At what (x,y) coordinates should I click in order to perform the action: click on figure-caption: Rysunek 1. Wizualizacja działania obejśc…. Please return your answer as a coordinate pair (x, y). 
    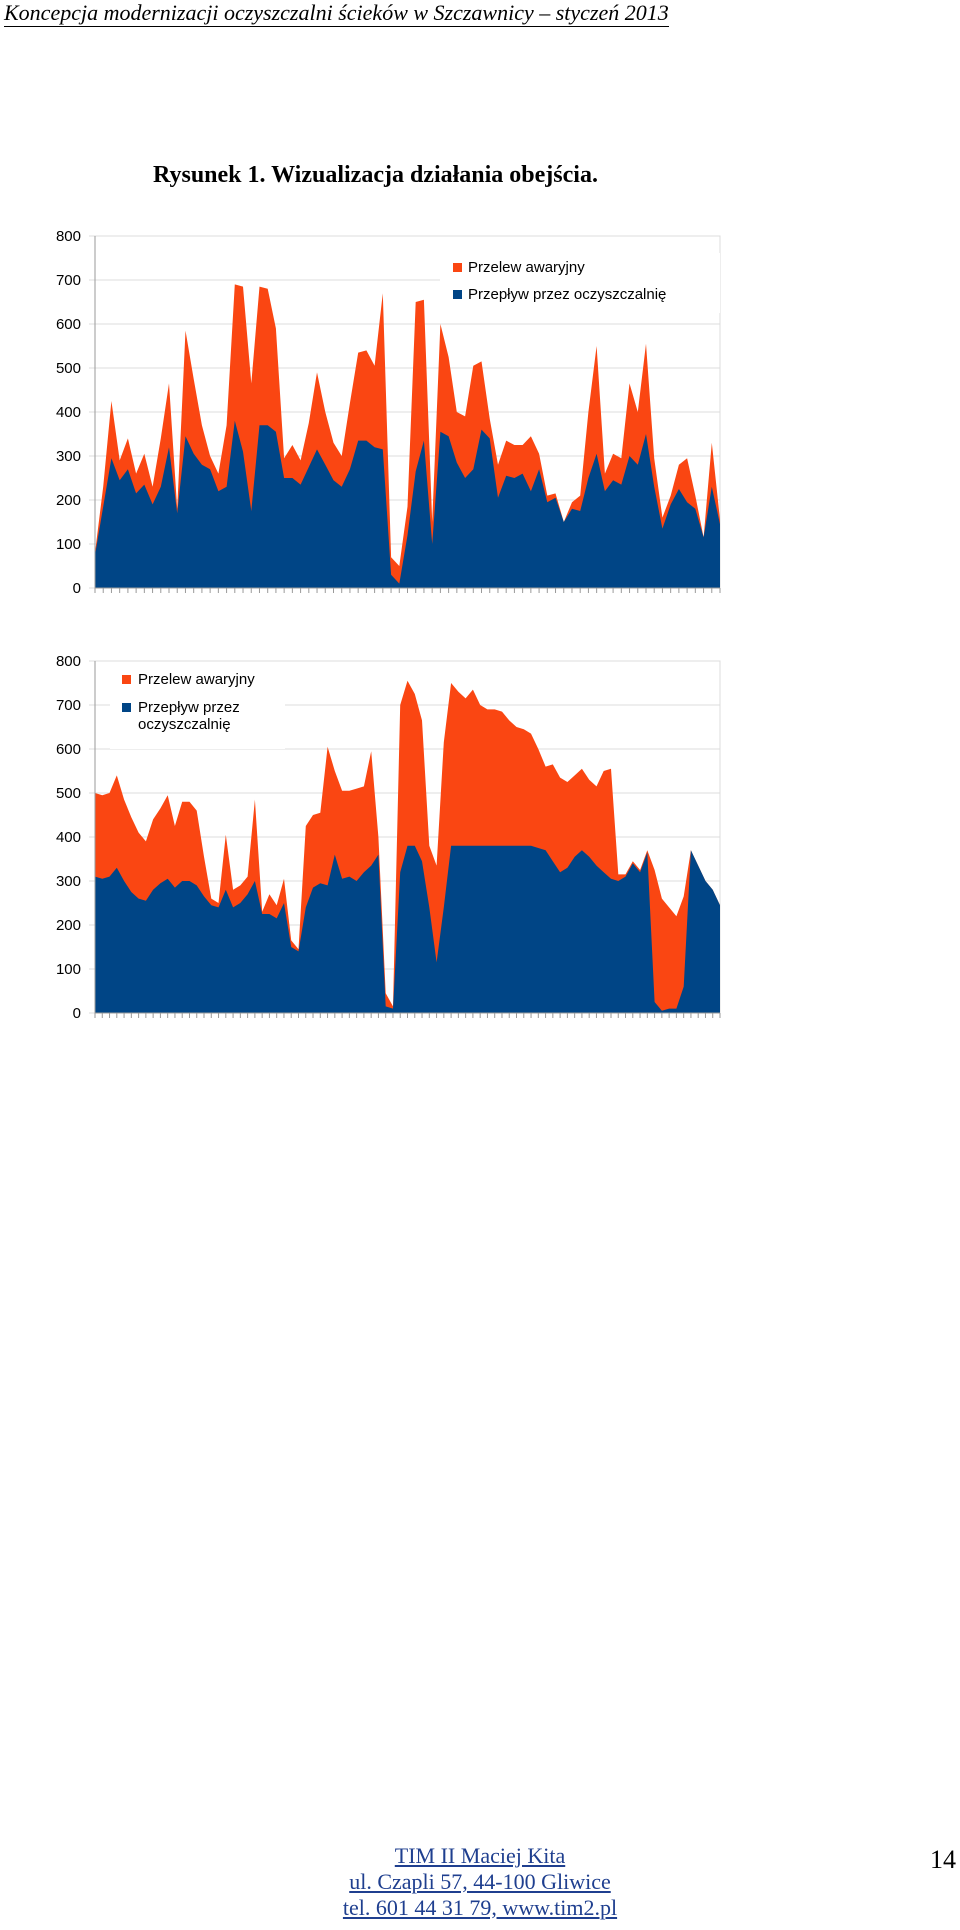
    Looking at the image, I should click on (375, 175).